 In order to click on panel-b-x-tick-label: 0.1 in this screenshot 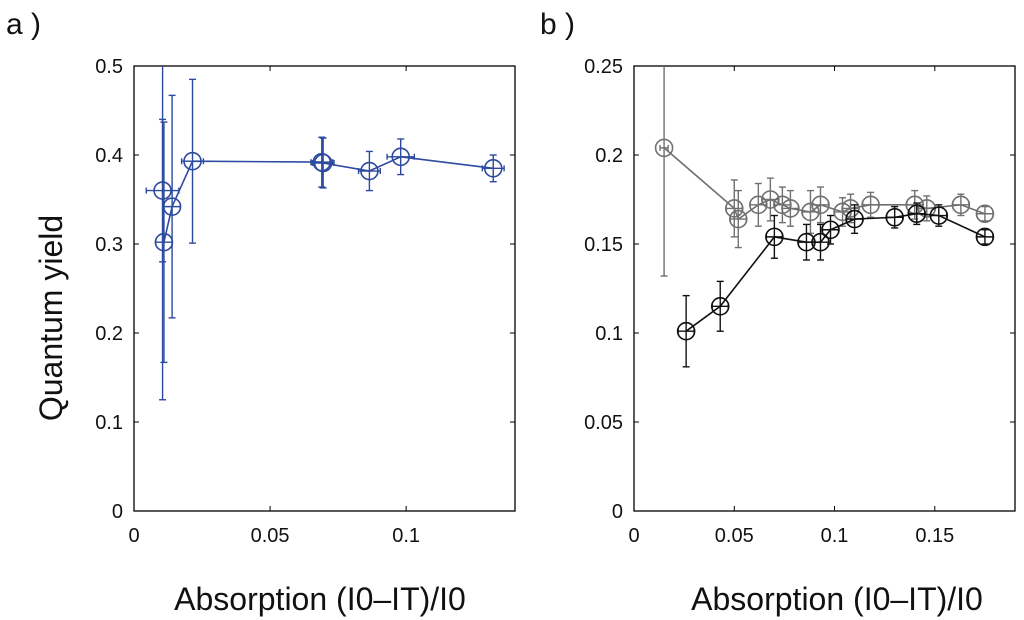, I will do `click(835, 536)`.